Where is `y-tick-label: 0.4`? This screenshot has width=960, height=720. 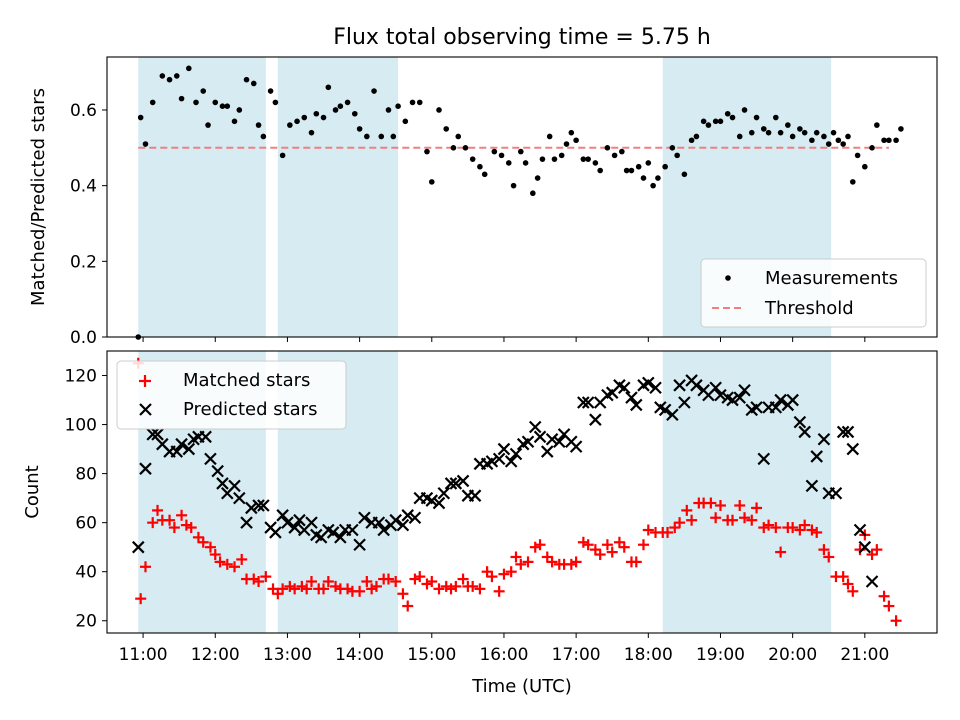 y-tick-label: 0.4 is located at coordinates (83, 187).